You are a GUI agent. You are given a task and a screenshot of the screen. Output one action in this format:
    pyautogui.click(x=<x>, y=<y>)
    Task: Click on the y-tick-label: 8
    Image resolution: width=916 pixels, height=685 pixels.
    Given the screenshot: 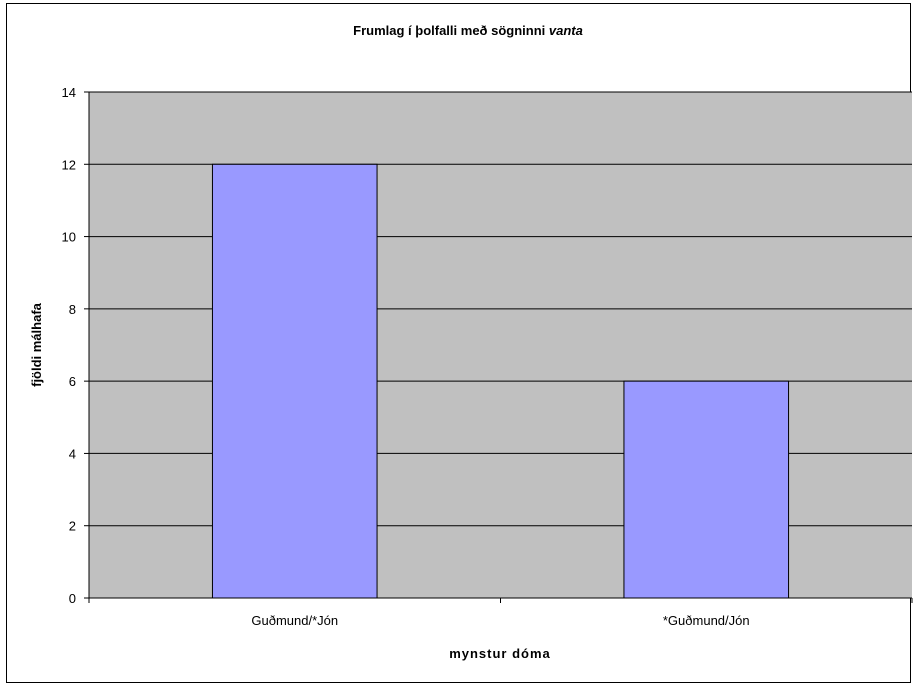 What is the action you would take?
    pyautogui.click(x=72, y=309)
    